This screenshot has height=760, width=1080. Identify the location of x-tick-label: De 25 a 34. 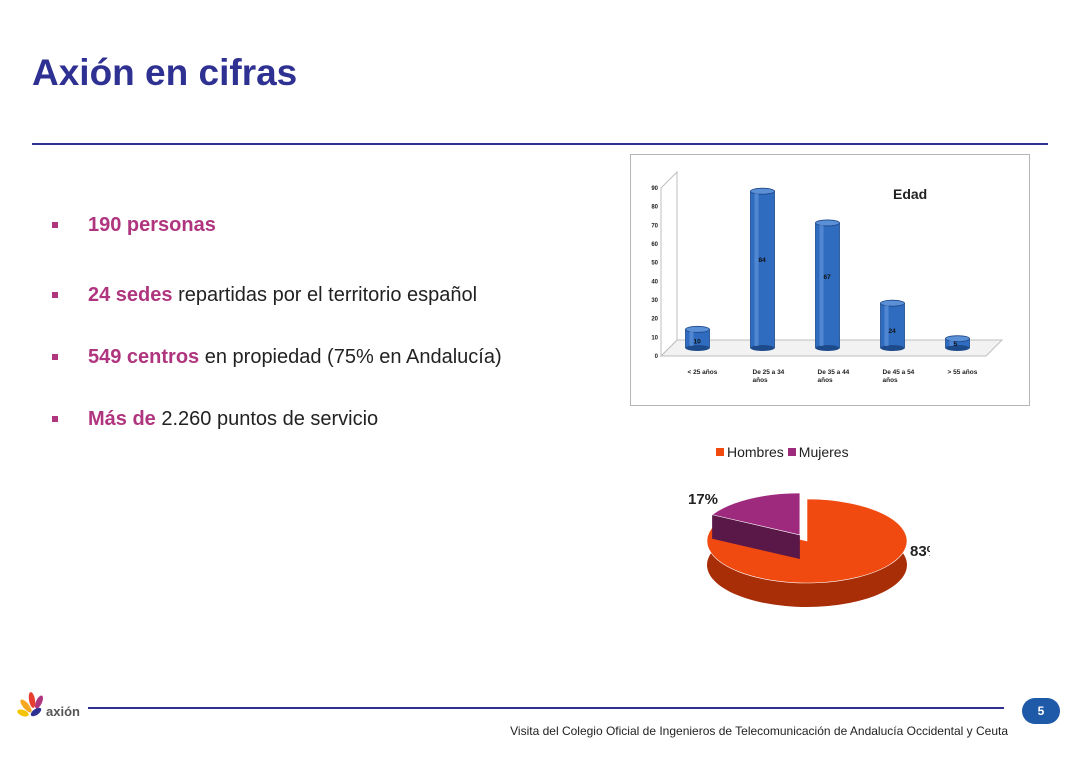
(769, 372).